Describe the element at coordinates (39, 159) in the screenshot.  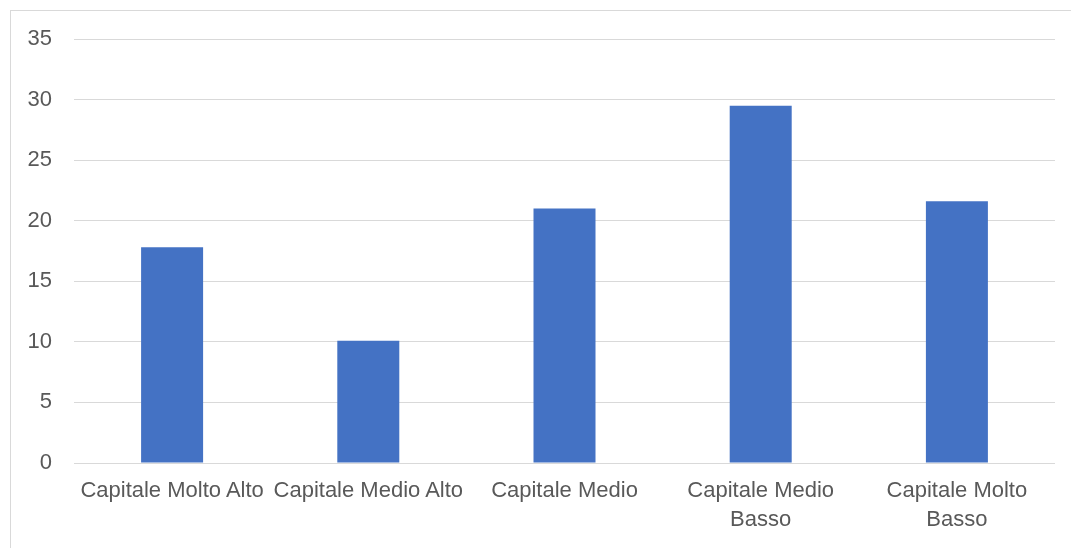
I see `y-tick-label: 25` at that location.